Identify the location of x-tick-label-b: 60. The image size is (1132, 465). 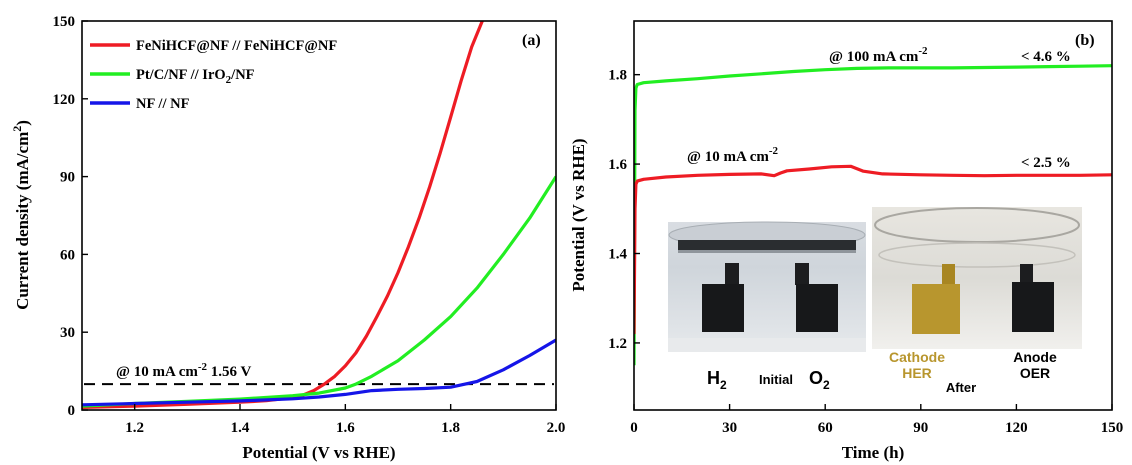
(825, 428).